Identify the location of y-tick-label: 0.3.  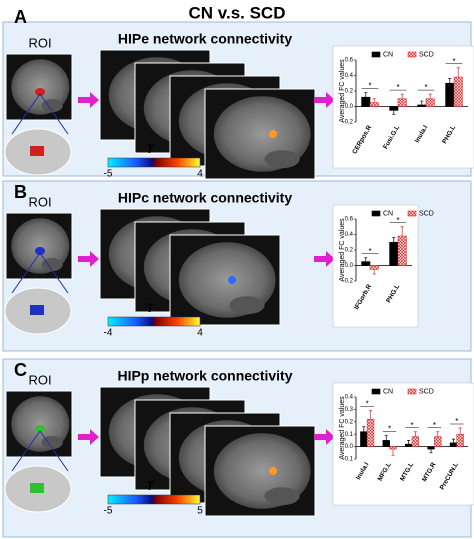
(349, 410).